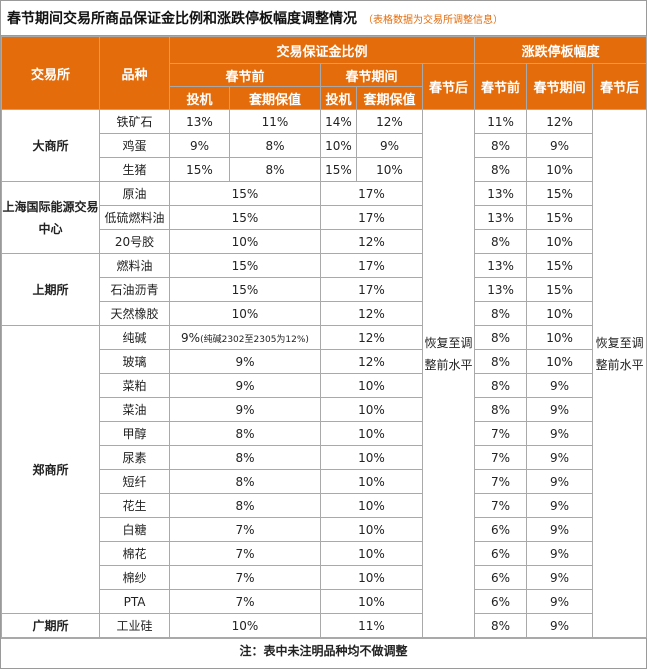  I want to click on margin-during-spec-cell: 10%, so click(338, 145).